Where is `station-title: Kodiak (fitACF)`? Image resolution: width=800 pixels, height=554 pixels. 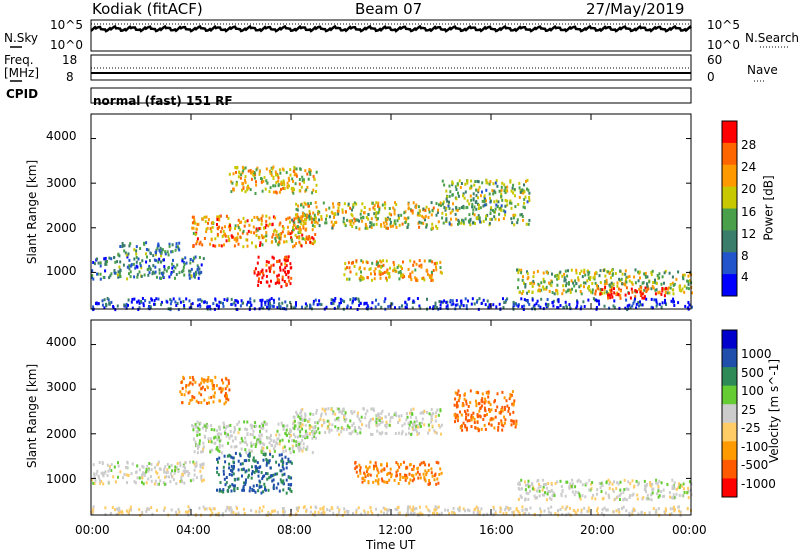 station-title: Kodiak (fitACF) is located at coordinates (147, 9).